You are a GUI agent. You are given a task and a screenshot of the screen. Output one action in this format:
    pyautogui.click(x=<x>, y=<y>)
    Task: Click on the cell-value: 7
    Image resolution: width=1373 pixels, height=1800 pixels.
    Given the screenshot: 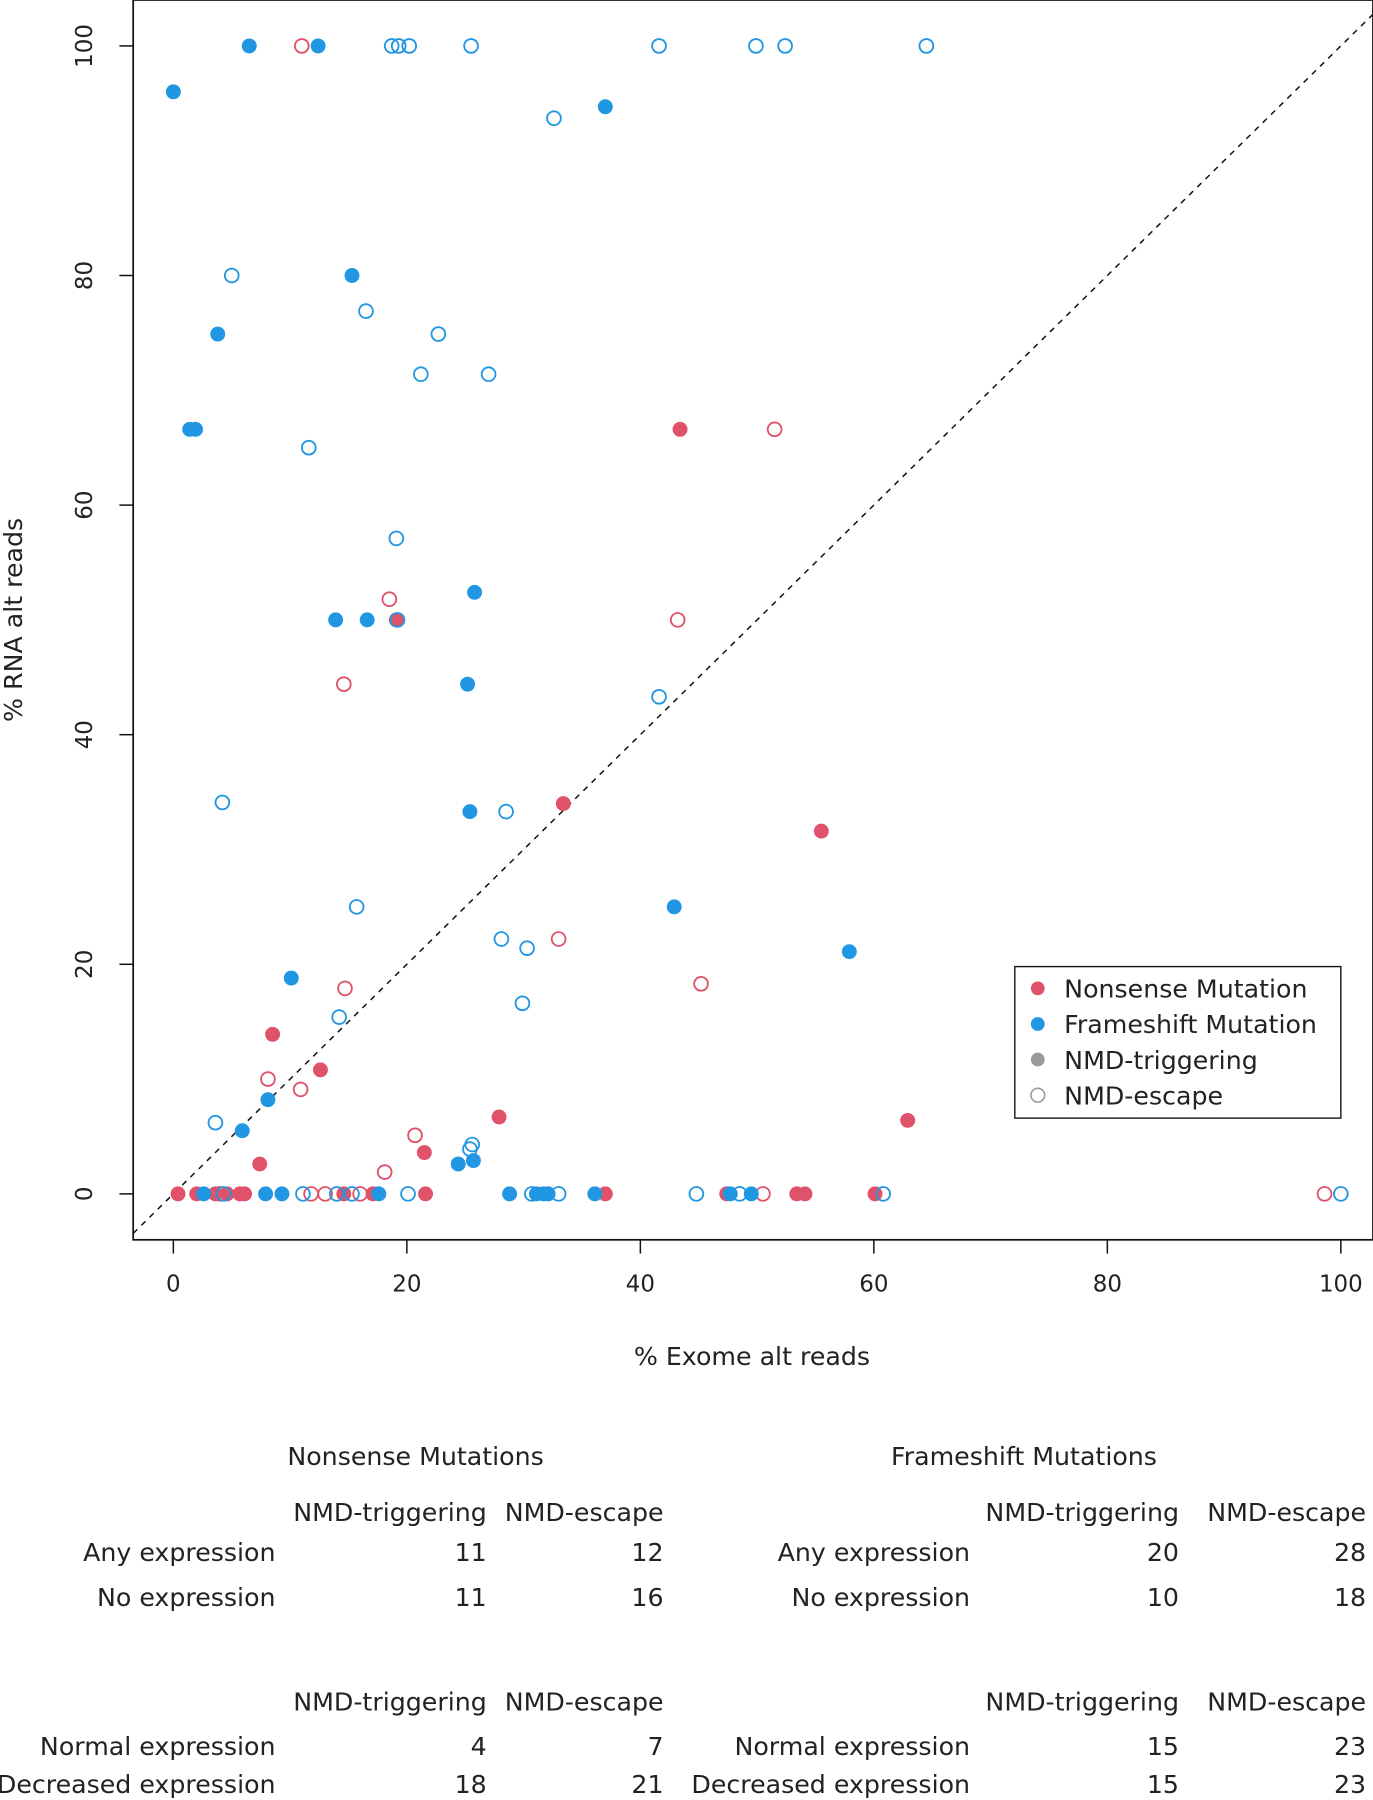 What is the action you would take?
    pyautogui.click(x=655, y=1746)
    